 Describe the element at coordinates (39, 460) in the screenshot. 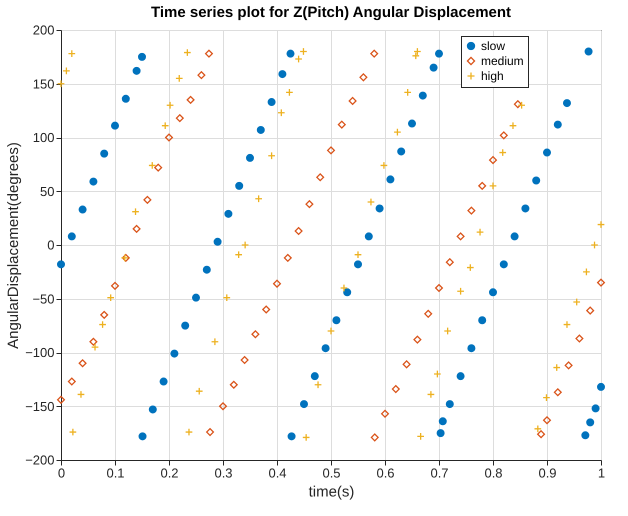

I see `y-tick-label: −200` at that location.